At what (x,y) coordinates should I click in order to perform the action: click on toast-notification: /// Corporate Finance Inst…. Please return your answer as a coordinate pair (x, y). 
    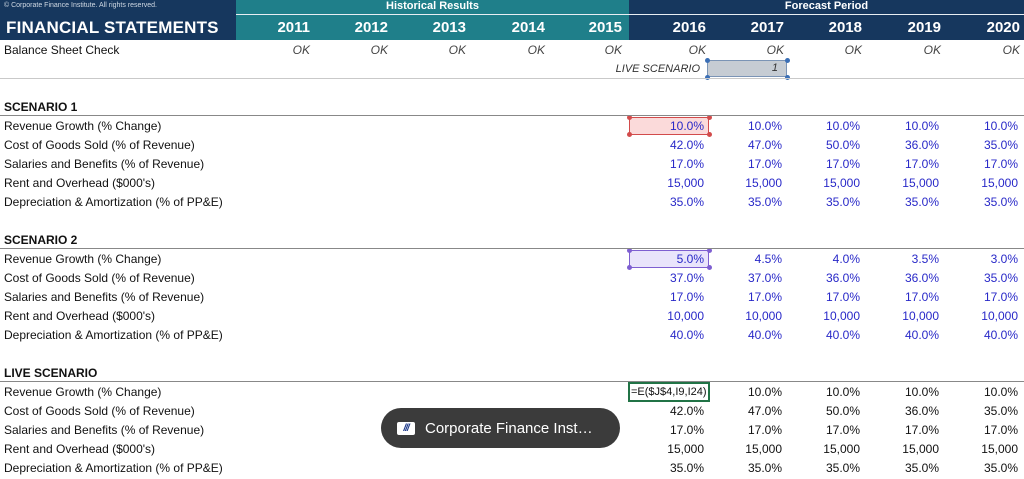
    Looking at the image, I should click on (500, 428).